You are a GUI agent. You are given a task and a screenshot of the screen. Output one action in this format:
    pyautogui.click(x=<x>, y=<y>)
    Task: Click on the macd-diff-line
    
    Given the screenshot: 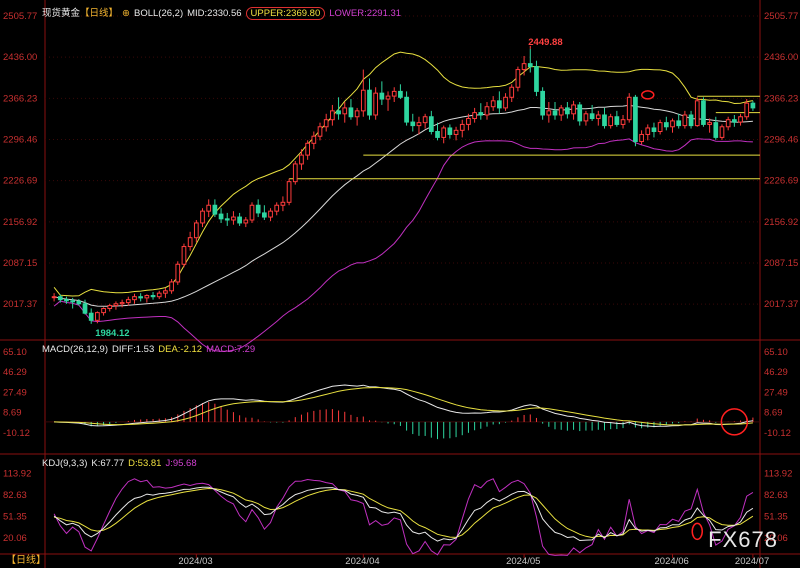 What is the action you would take?
    pyautogui.click(x=403, y=406)
    